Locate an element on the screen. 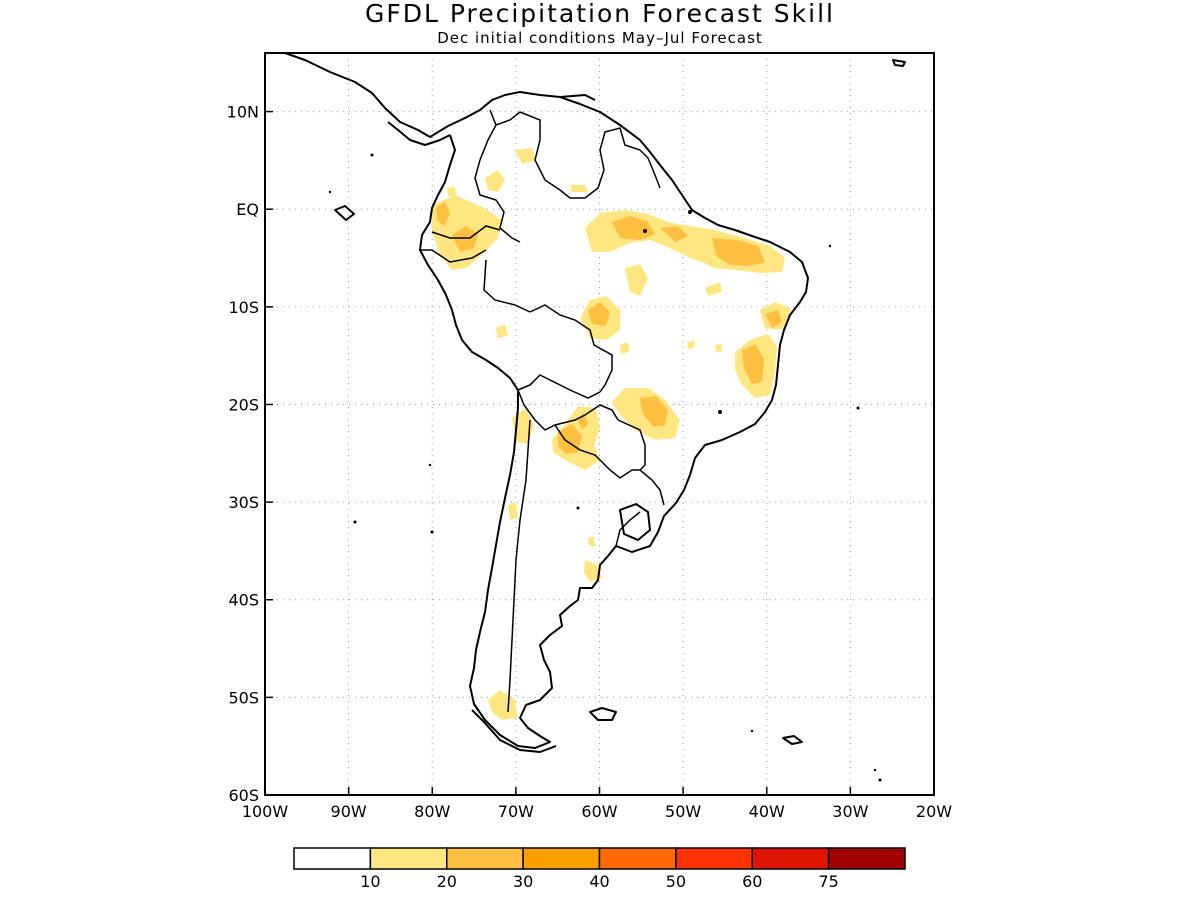  y-tick-label: EQ is located at coordinates (247, 209).